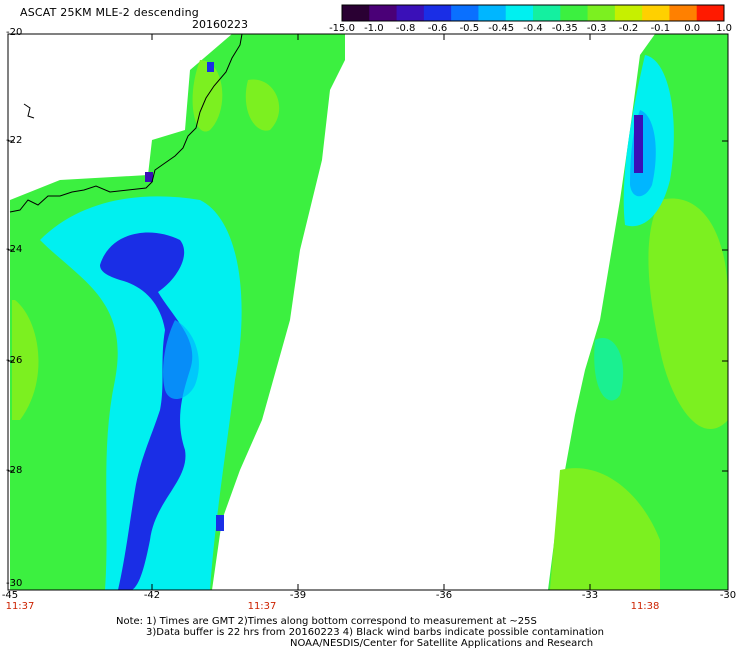  I want to click on swath-west-indigo-pixel, so click(149, 177).